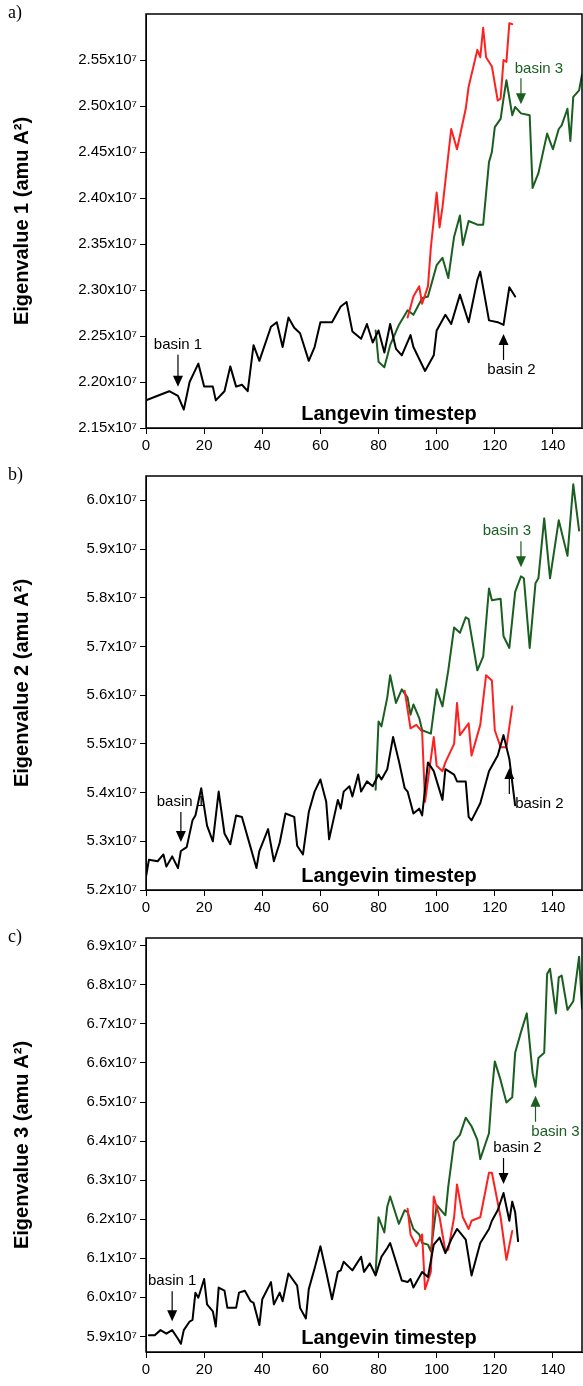 This screenshot has width=583, height=1386. I want to click on y-tick-label: 2.20x10⁷, so click(107, 381).